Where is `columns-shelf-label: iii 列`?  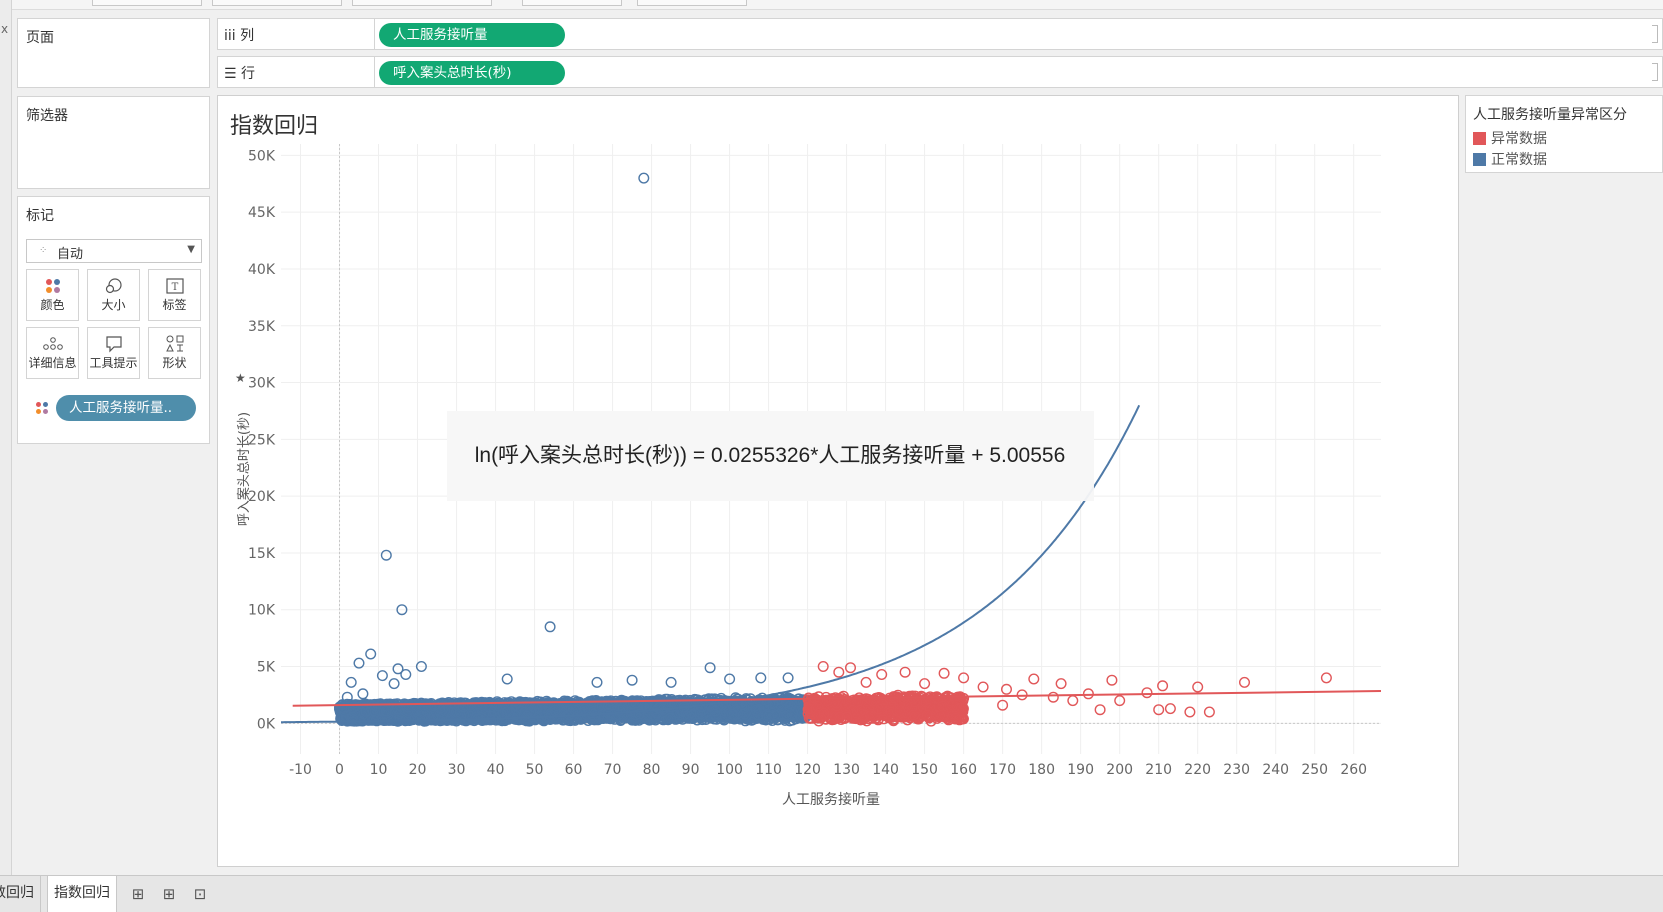
columns-shelf-label: iii 列 is located at coordinates (239, 36).